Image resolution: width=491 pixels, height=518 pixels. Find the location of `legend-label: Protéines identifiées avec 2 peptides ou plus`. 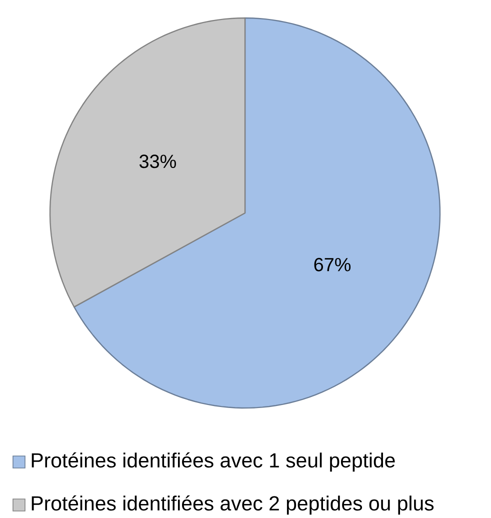

legend-label: Protéines identifiées avec 2 peptides ou plus is located at coordinates (233, 505).